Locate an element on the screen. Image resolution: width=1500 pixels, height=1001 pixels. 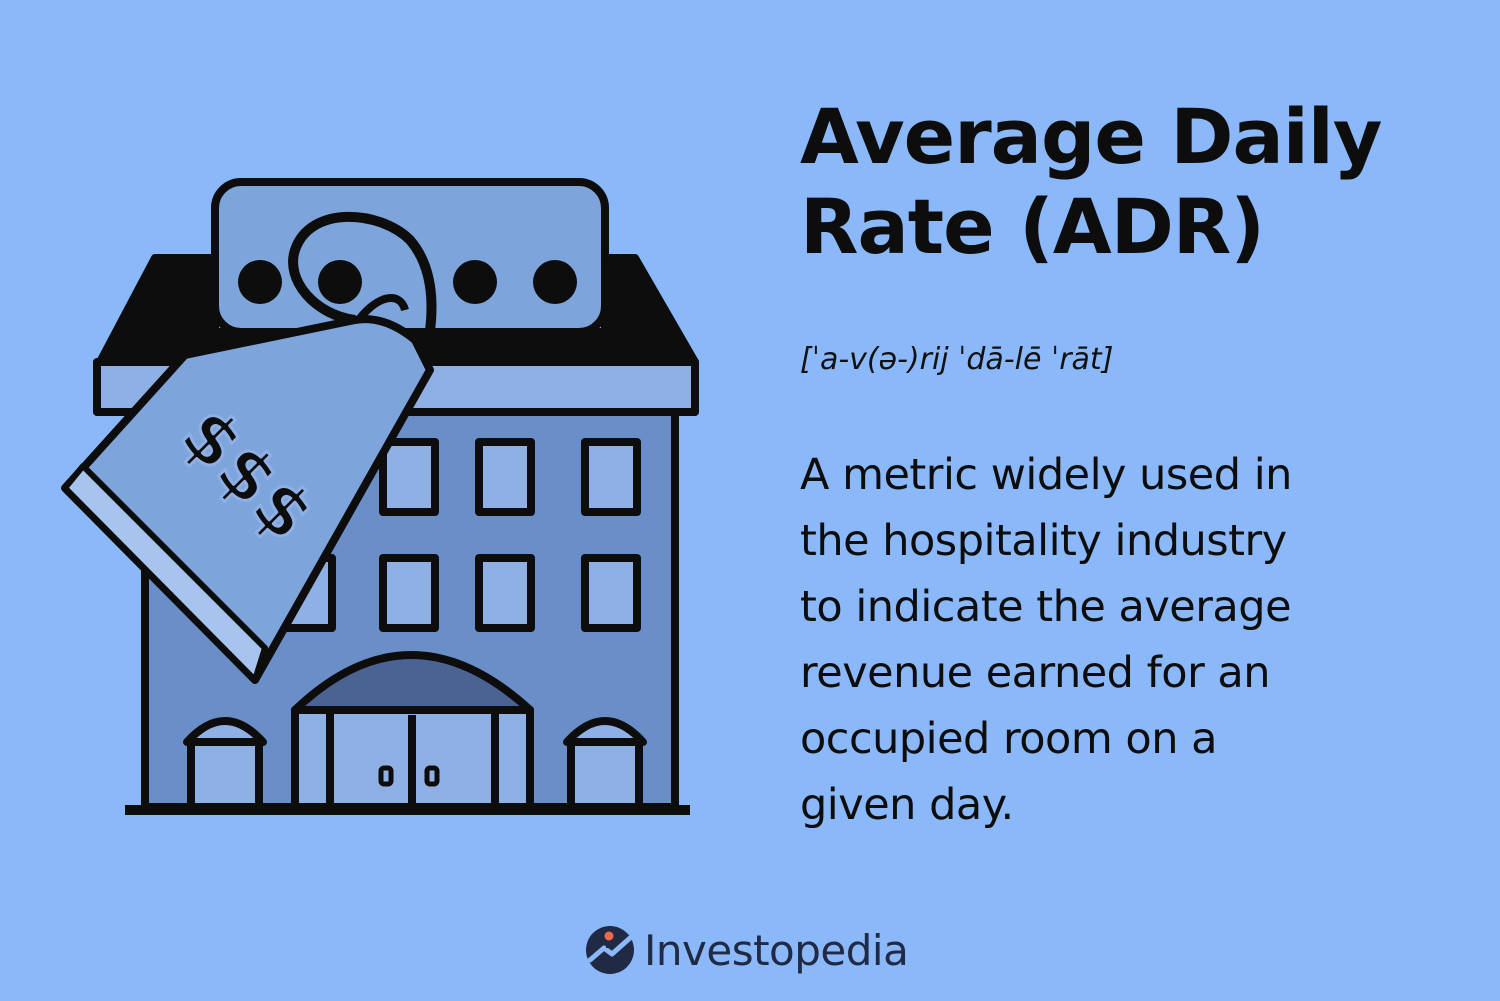
brand-name: Investopedia is located at coordinates (776, 950).